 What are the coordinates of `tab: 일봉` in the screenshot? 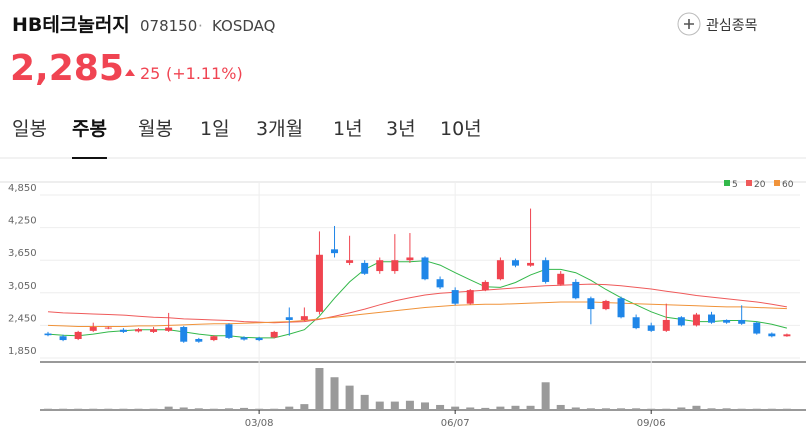 It's located at (29, 129).